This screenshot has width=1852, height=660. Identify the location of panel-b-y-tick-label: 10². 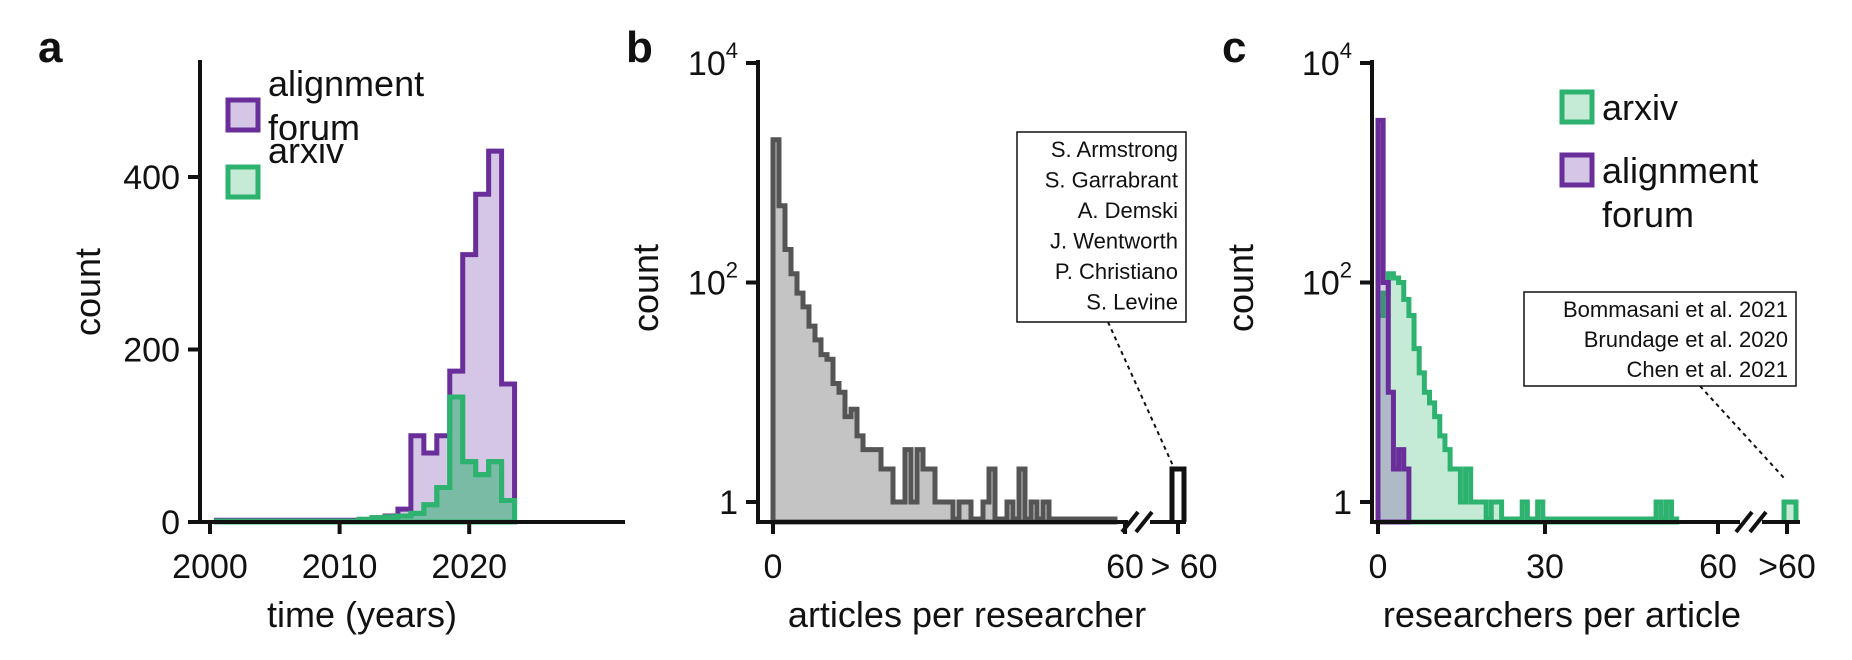
(713, 280).